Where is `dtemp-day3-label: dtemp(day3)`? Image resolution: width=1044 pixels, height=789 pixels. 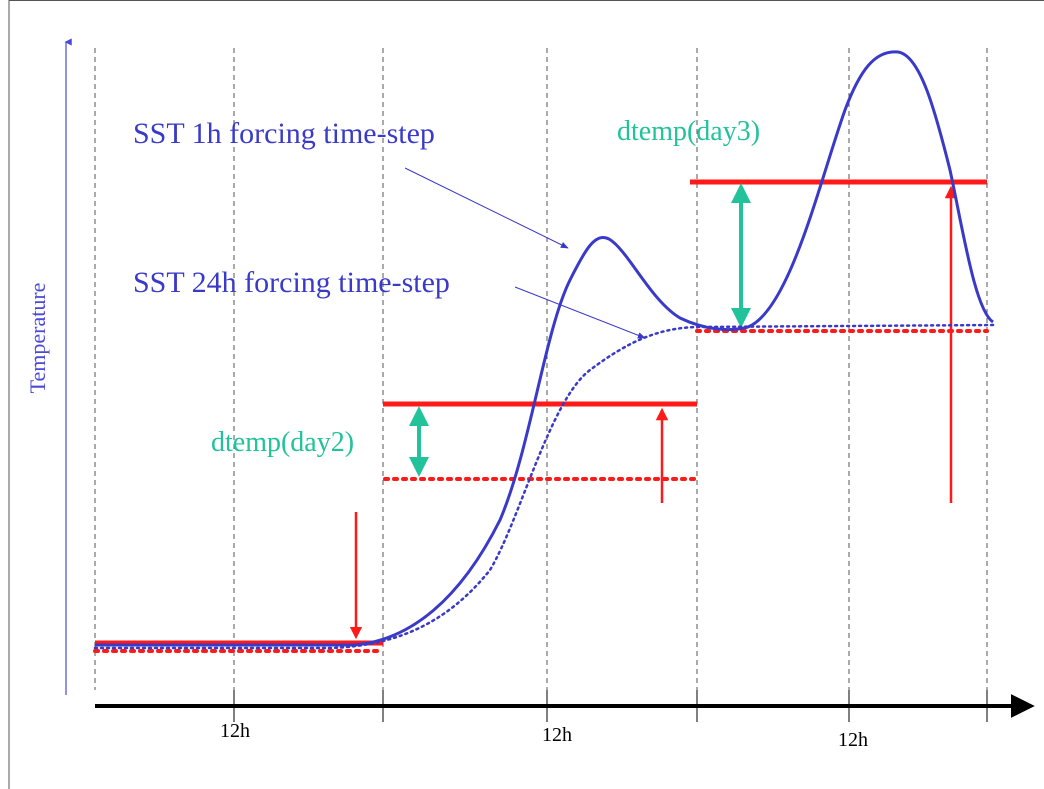 dtemp-day3-label: dtemp(day3) is located at coordinates (688, 131).